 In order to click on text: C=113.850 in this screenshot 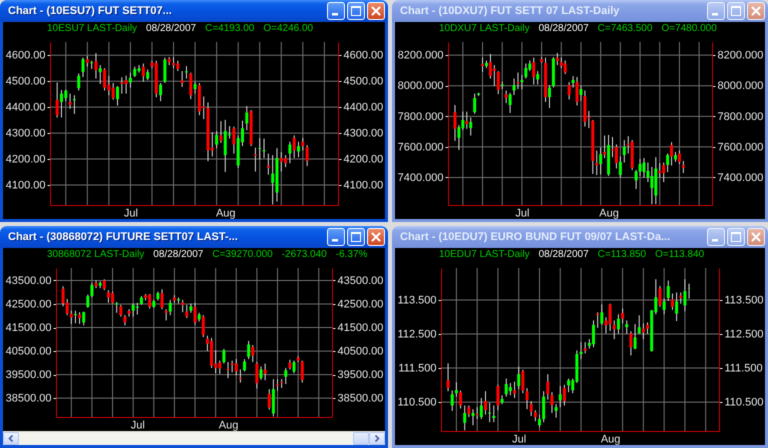, I will do `click(622, 254)`.